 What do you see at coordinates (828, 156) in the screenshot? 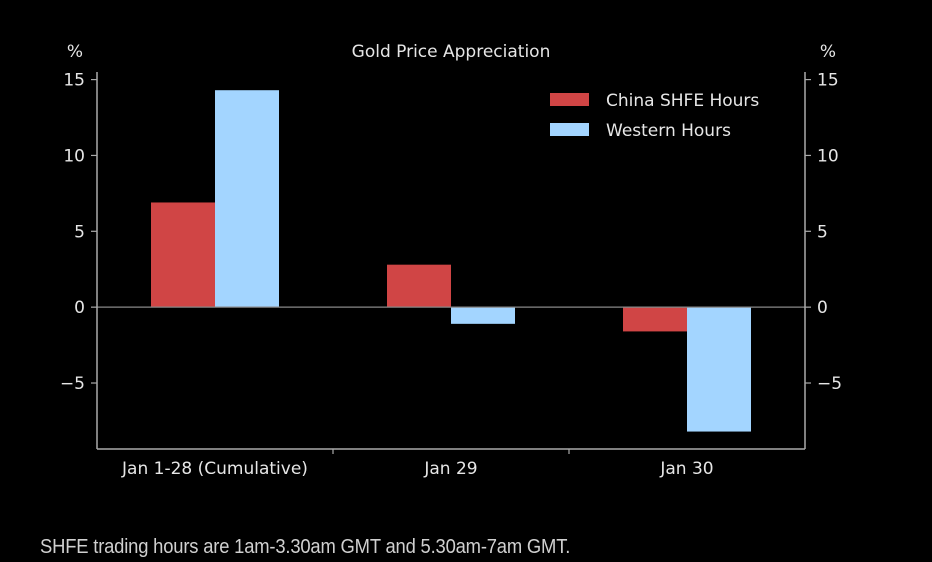
I see `y-tick-label-right: 10` at bounding box center [828, 156].